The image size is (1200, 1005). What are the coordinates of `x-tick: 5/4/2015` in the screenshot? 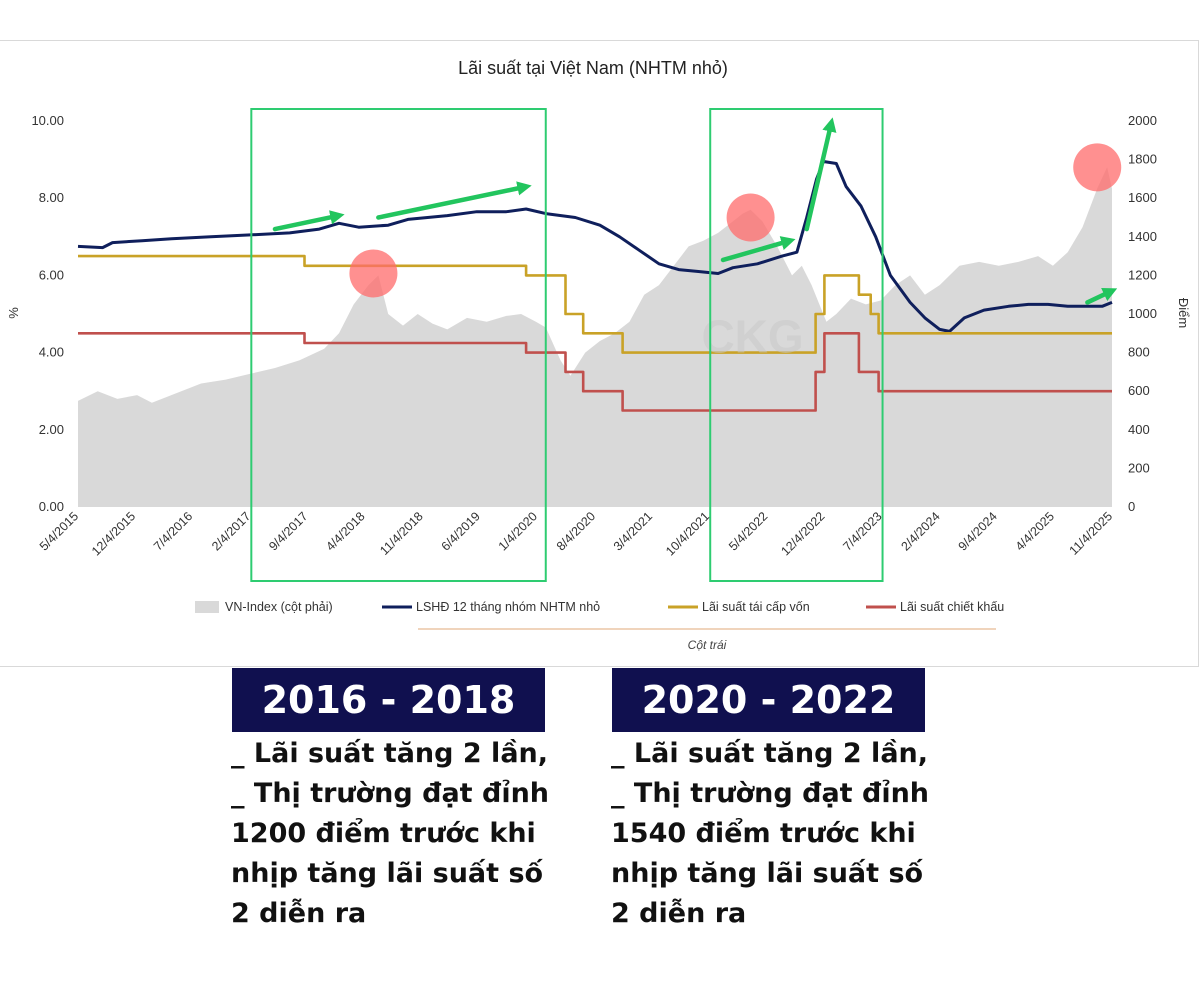 It's located at (59, 531).